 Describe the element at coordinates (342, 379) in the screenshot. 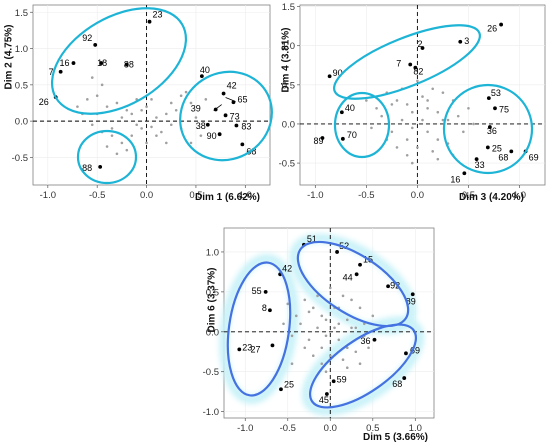

I see `point-label-59: 59` at that location.